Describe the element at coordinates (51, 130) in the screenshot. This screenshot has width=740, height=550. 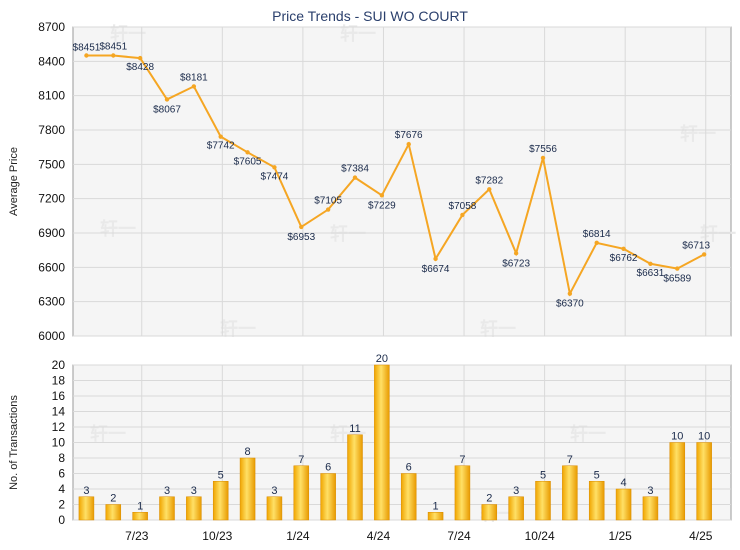
I see `price-y-tick-label: 7800` at that location.